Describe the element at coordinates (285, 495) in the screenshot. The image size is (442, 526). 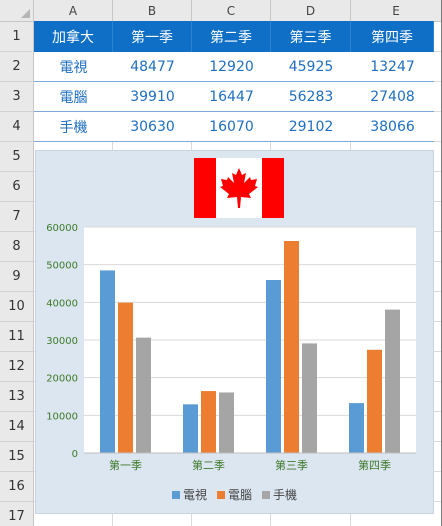
I see `legend-label: 手機` at that location.